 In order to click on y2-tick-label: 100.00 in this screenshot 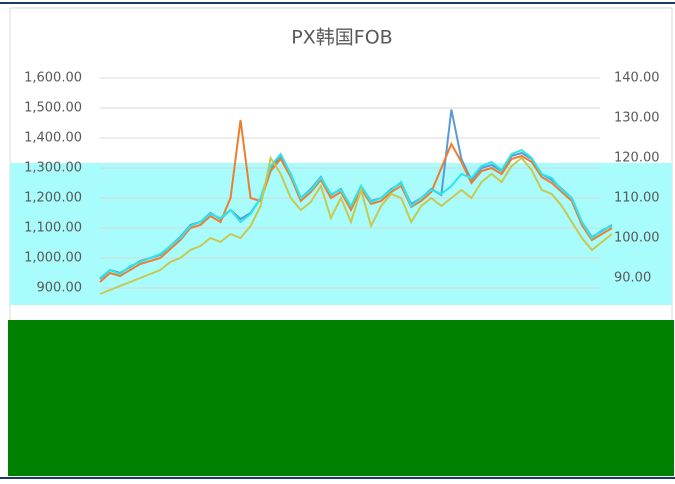, I will do `click(637, 238)`.